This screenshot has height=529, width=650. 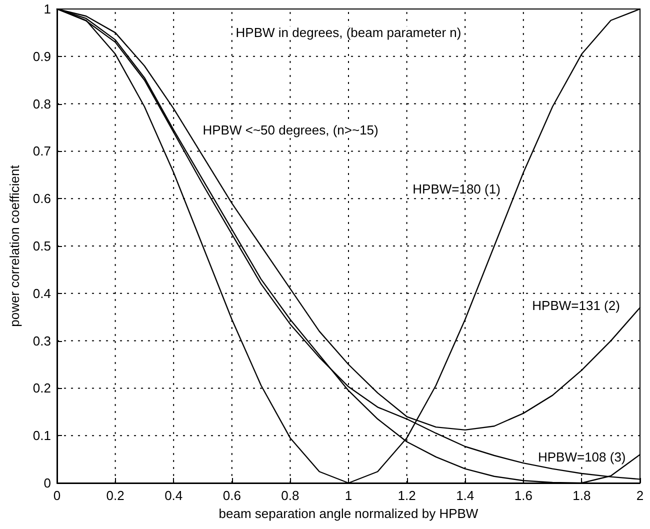 I want to click on x-tick-label: 1.4, so click(x=465, y=495).